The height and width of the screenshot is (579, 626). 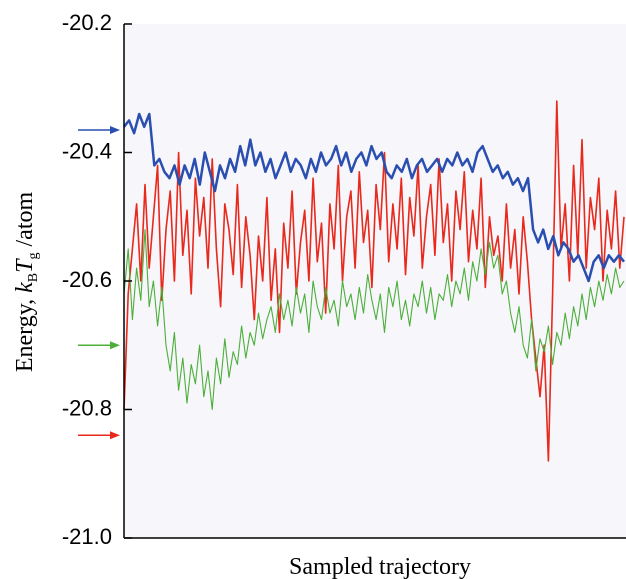 I want to click on y-tick-label: -21.0, so click(x=87, y=536).